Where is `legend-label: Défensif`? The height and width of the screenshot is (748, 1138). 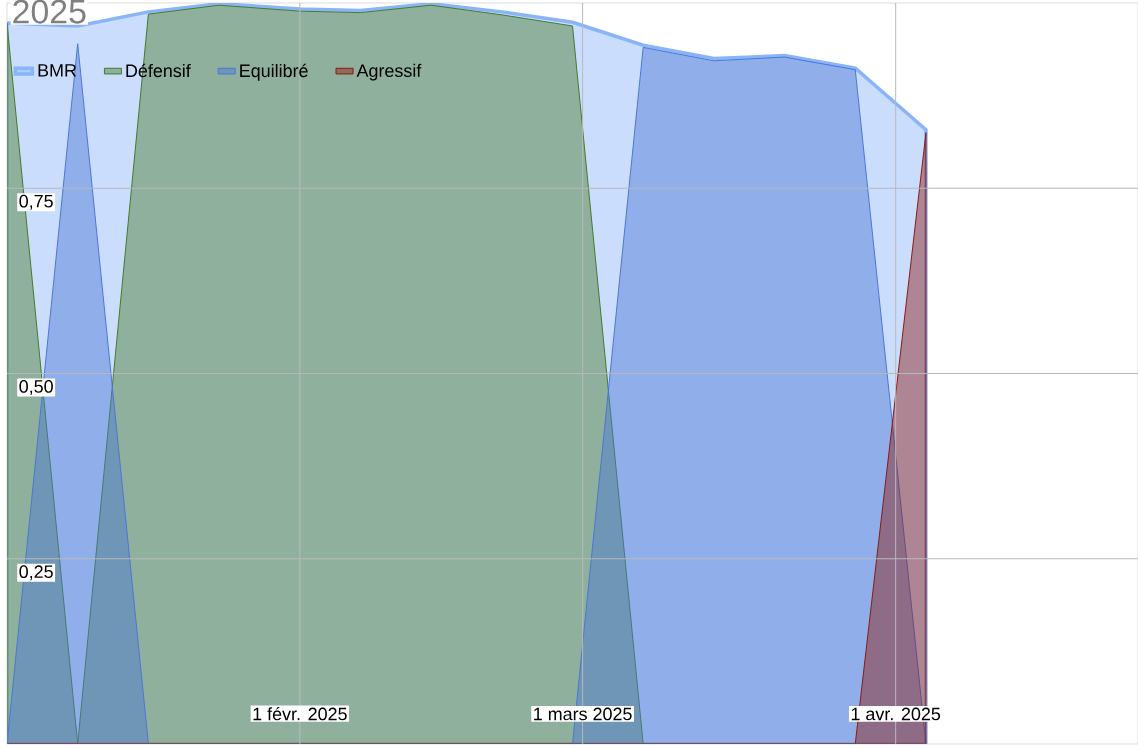 legend-label: Défensif is located at coordinates (158, 70).